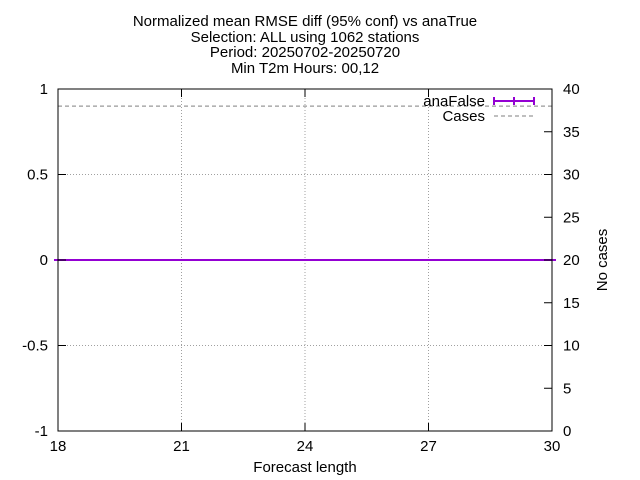  Describe the element at coordinates (454, 101) in the screenshot. I see `legend-label-anaFalse: anaFalse` at that location.